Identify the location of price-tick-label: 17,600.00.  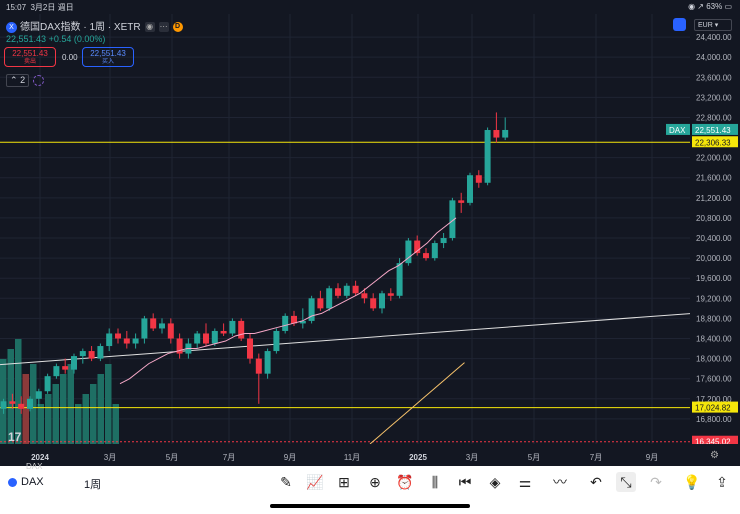
(714, 379).